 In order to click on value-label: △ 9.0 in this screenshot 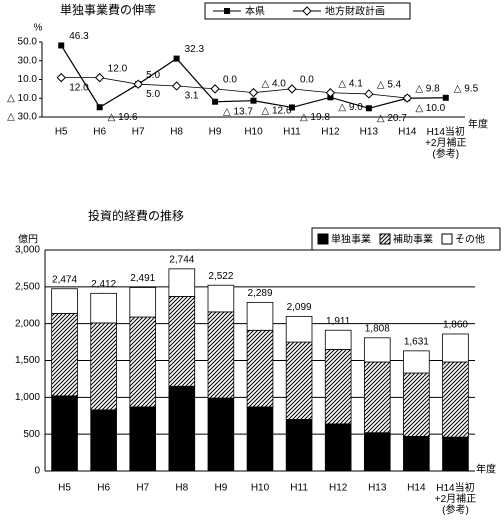, I will do `click(350, 107)`.